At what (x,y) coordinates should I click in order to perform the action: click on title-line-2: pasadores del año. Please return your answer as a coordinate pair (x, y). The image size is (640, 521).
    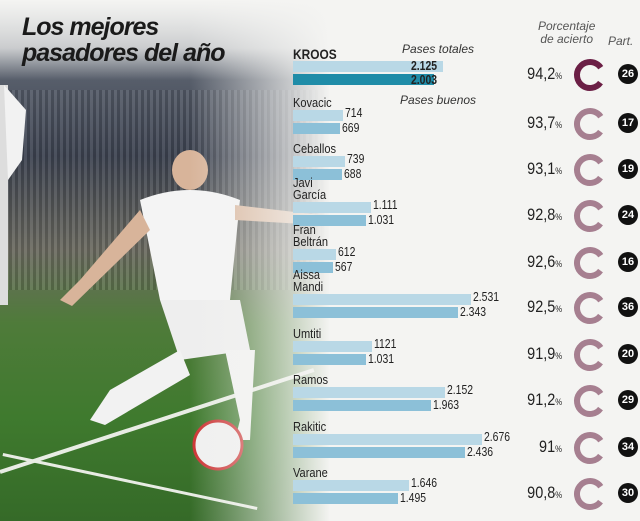
    Looking at the image, I should click on (124, 53).